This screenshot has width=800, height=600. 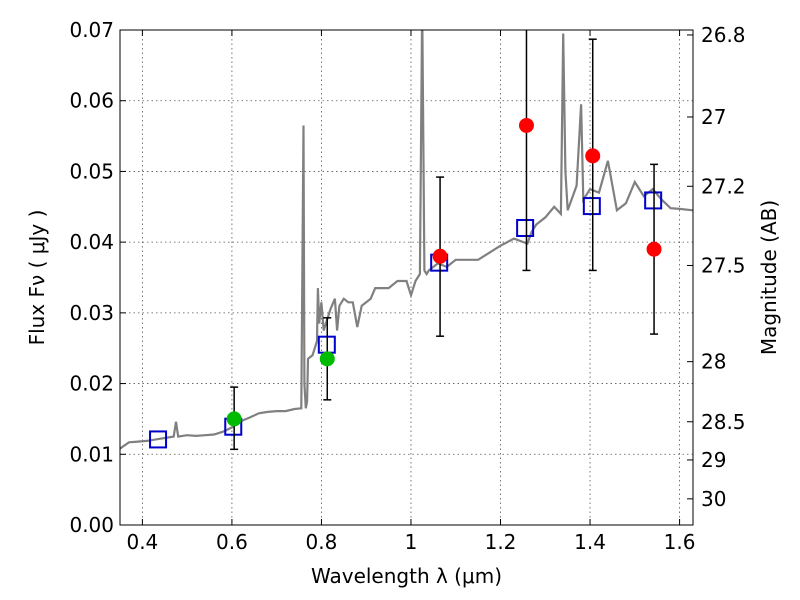 I want to click on right-tick-label: 28.5, so click(x=723, y=422).